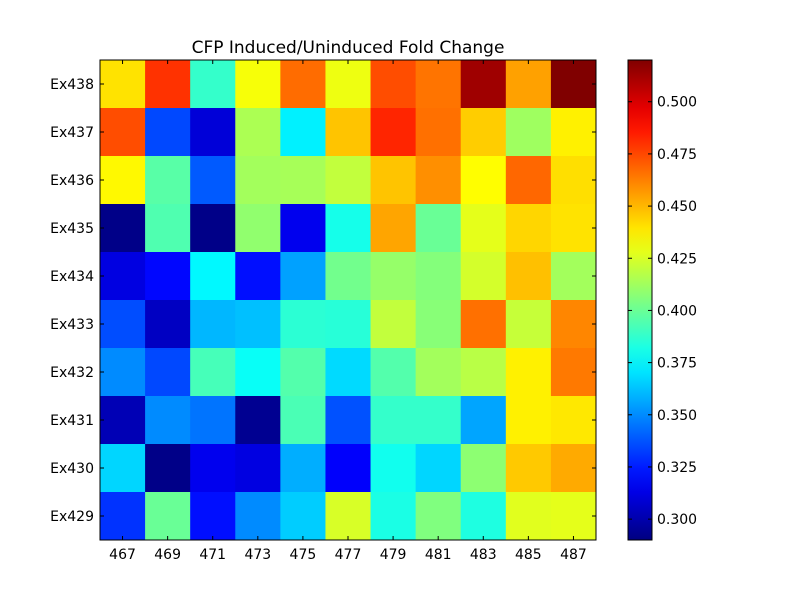 The image size is (800, 600). What do you see at coordinates (72, 469) in the screenshot?
I see `y-tick-label: Ex430` at bounding box center [72, 469].